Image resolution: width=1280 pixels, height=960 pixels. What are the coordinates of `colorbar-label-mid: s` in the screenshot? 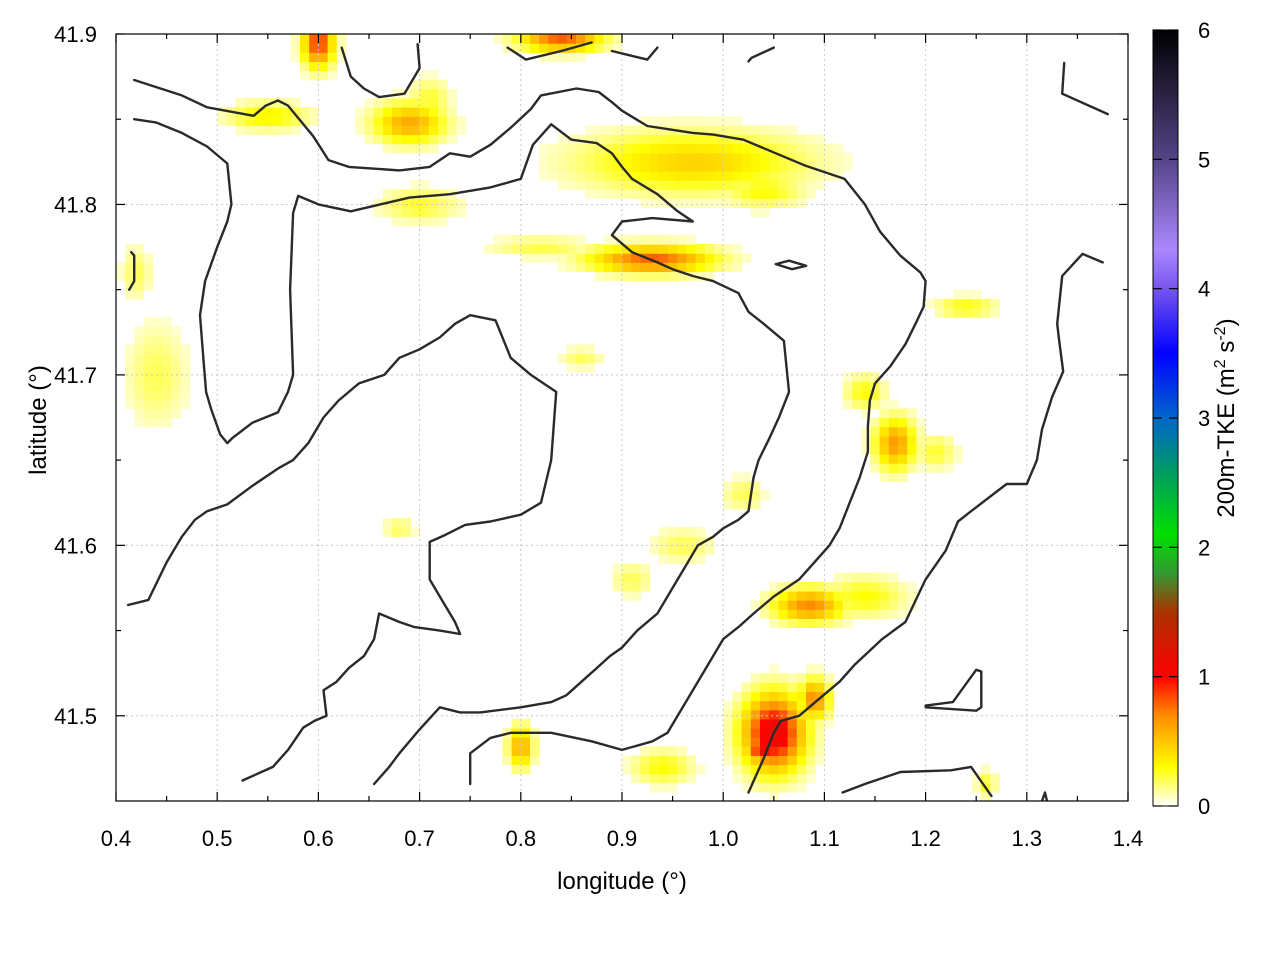 It's located at (1226, 350).